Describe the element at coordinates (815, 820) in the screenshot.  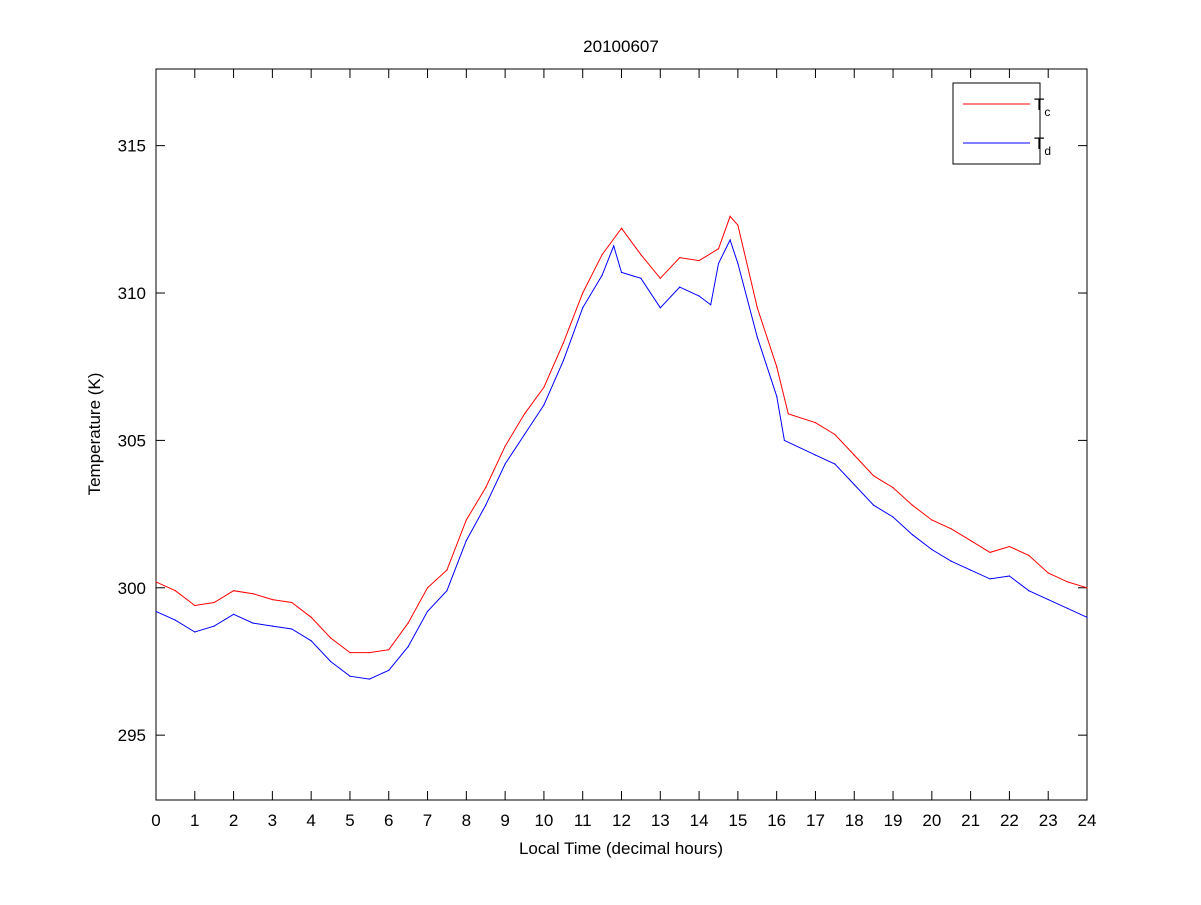
I see `x-tick-label: 17` at that location.